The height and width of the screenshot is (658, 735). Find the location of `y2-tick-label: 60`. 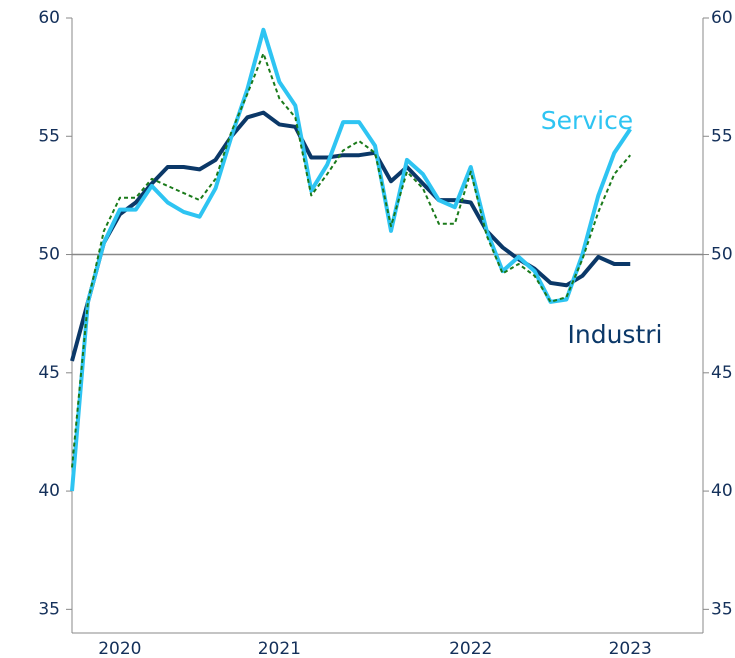

y2-tick-label: 60 is located at coordinates (722, 18).